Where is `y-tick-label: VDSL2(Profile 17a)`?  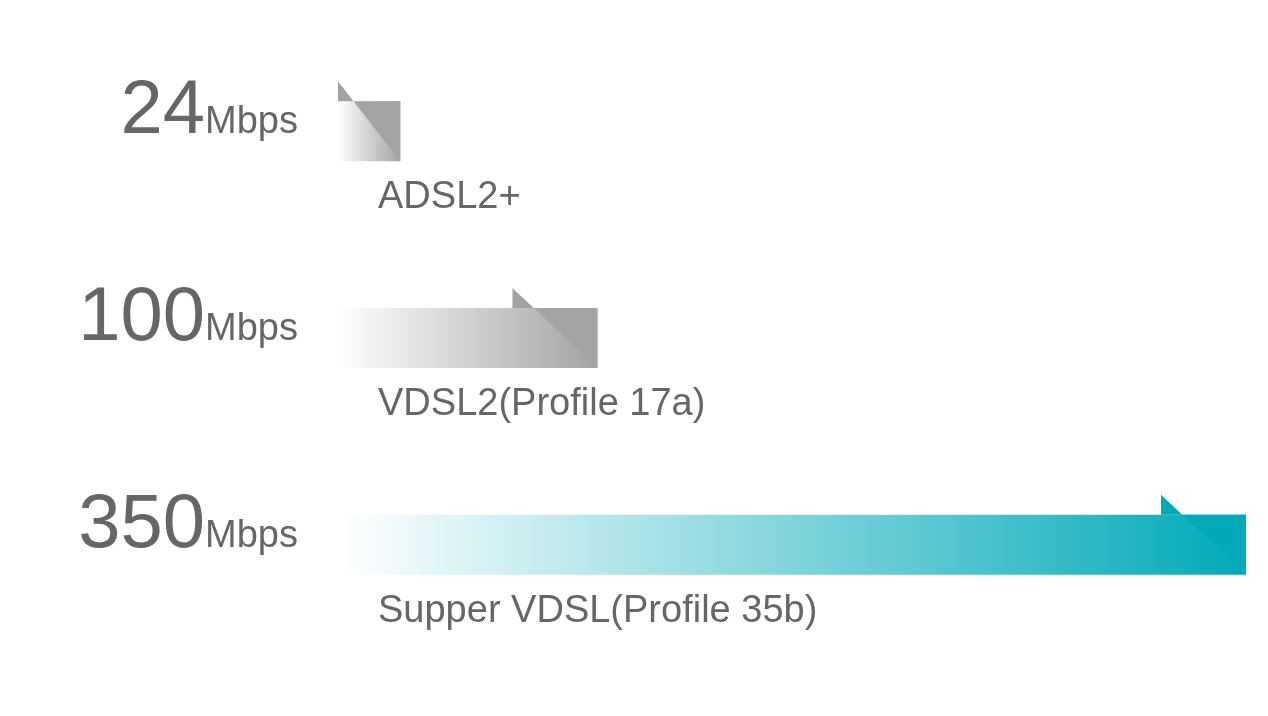
y-tick-label: VDSL2(Profile 17a) is located at coordinates (542, 402).